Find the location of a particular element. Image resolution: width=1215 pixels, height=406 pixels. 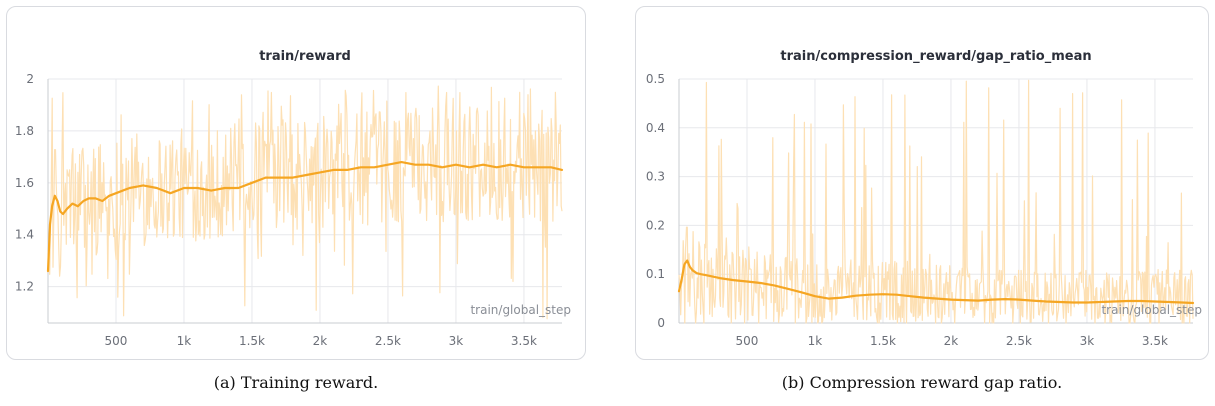

y-tick-label: 0.2 is located at coordinates (655, 225).